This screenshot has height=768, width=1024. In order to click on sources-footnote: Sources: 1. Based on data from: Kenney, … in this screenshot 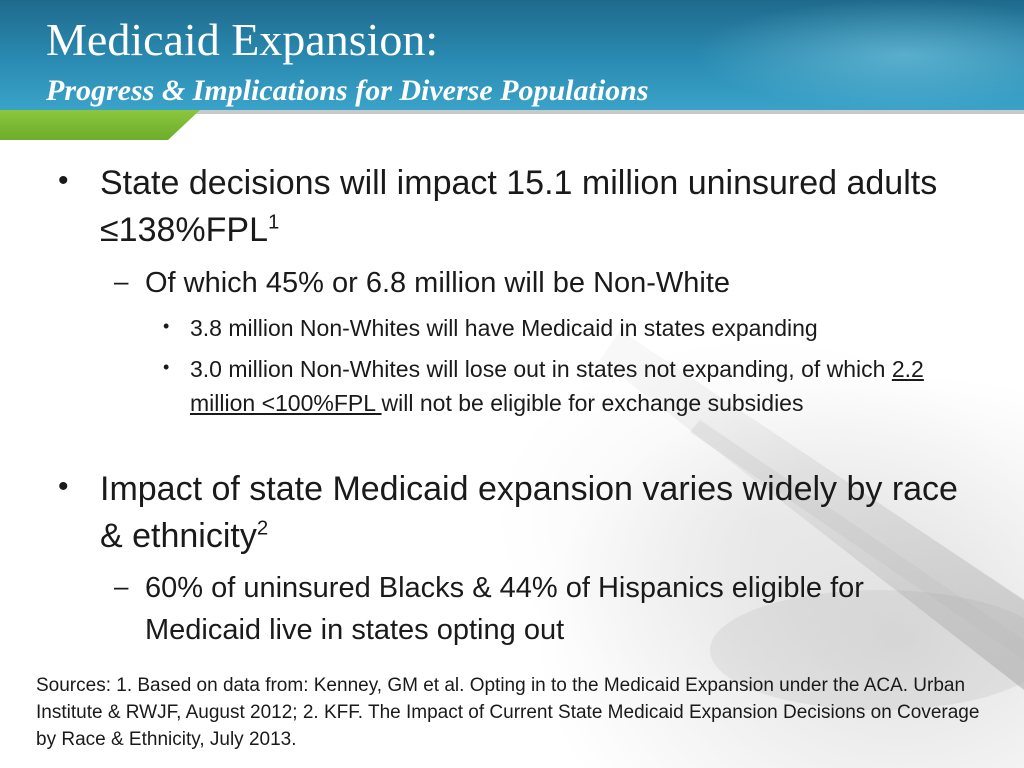, I will do `click(508, 712)`.